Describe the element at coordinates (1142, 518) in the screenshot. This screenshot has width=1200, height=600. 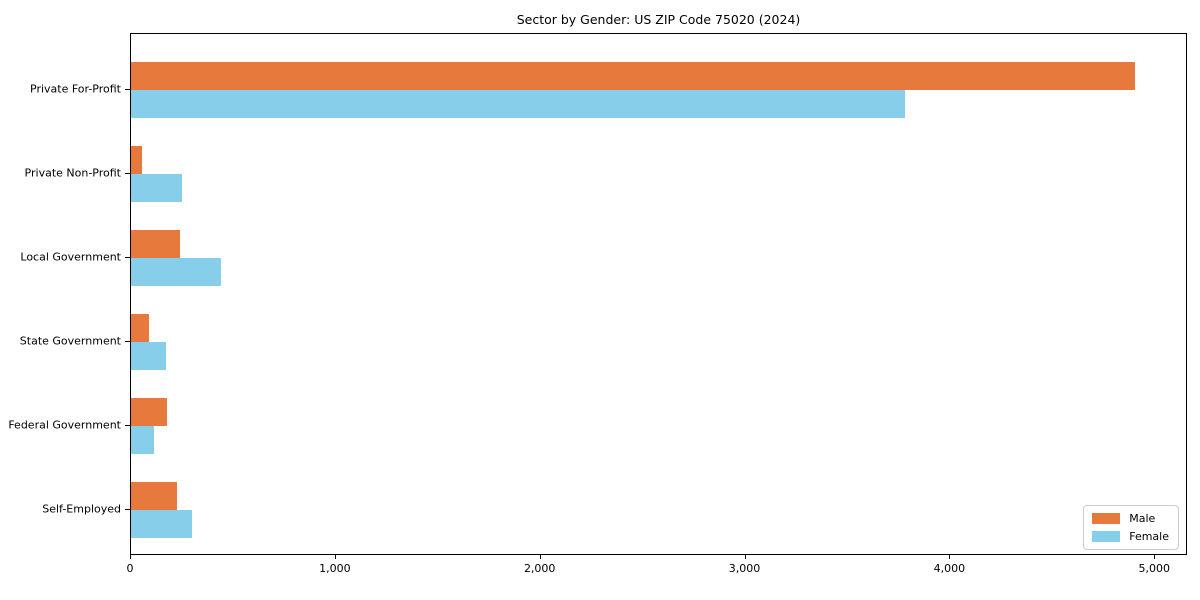
I see `legend-label-male: Male` at that location.